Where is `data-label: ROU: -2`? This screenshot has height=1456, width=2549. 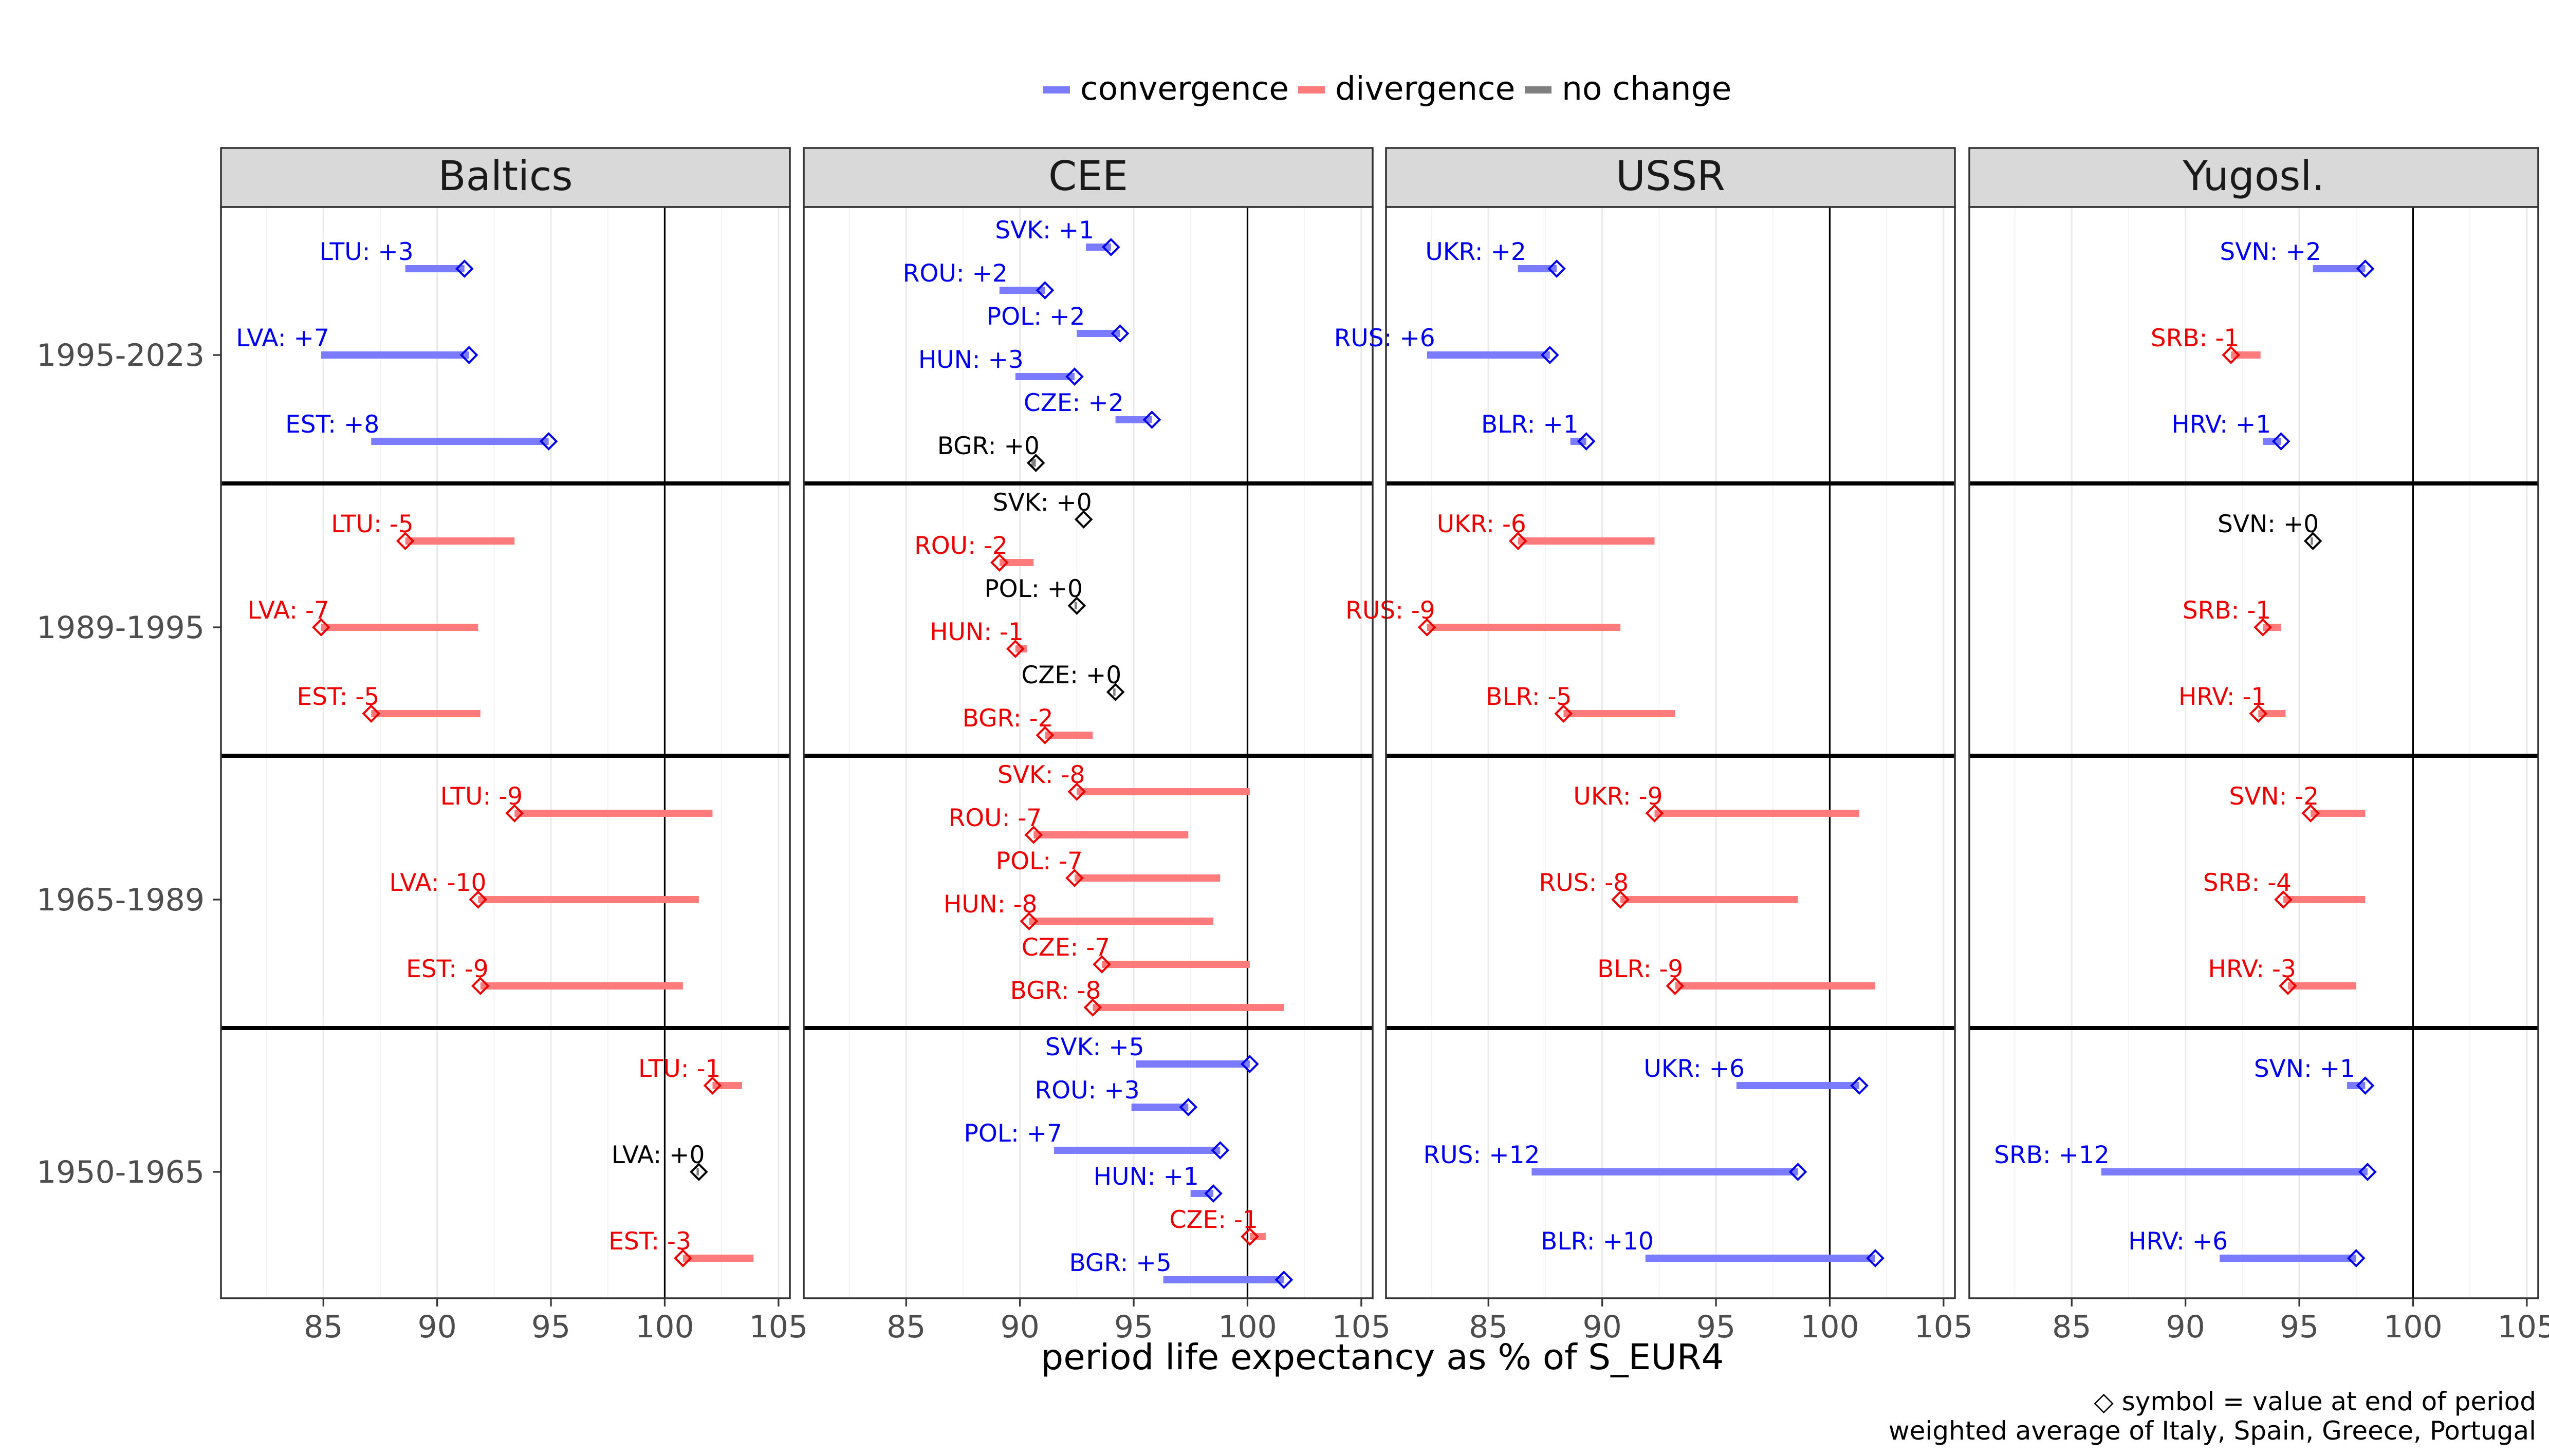 data-label: ROU: -2 is located at coordinates (961, 546).